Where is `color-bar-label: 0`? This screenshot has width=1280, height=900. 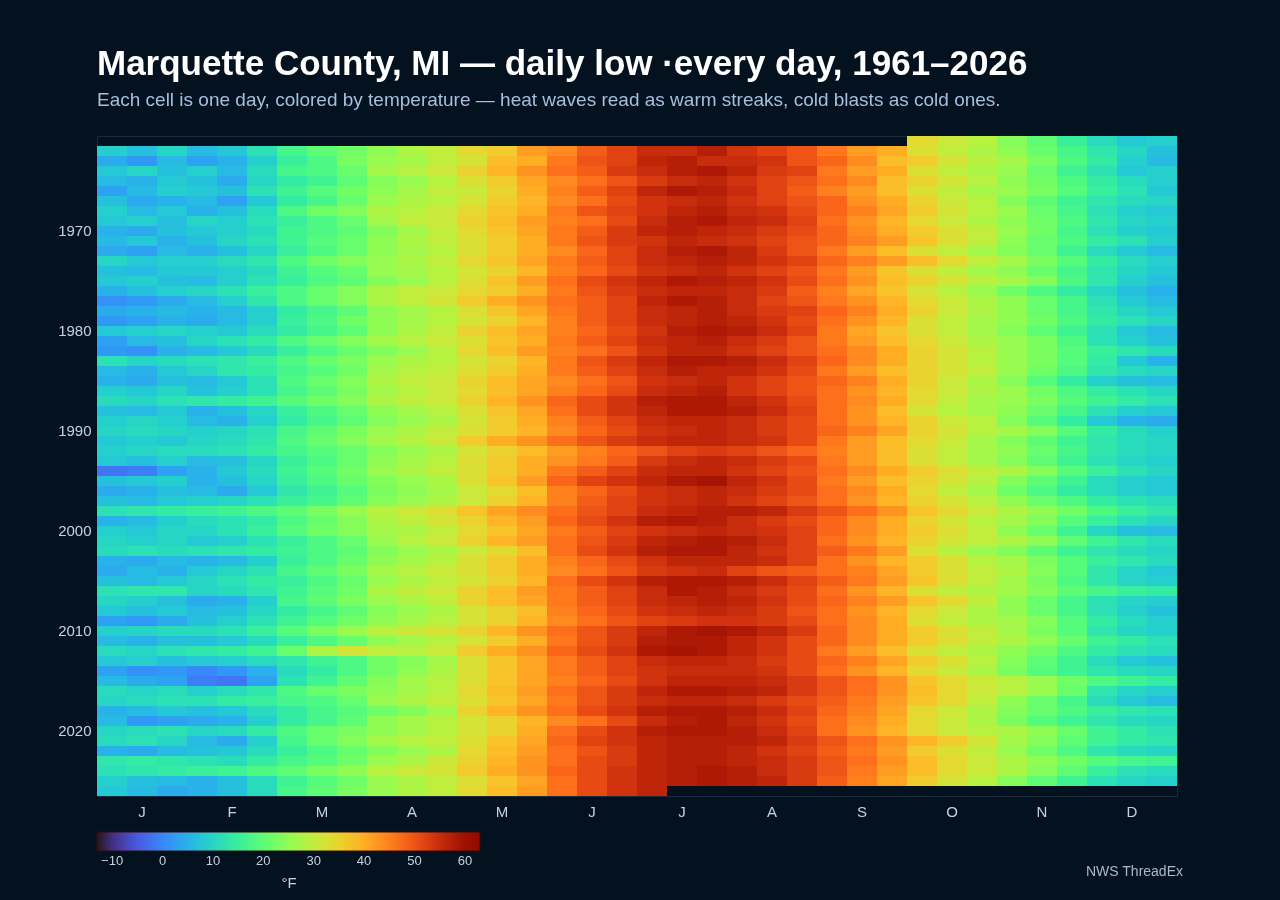
color-bar-label: 0 is located at coordinates (162, 860).